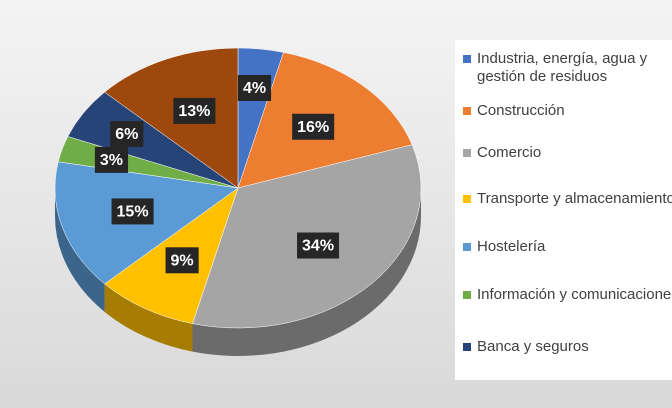 This screenshot has height=408, width=672. I want to click on data-label: 3%, so click(111, 159).